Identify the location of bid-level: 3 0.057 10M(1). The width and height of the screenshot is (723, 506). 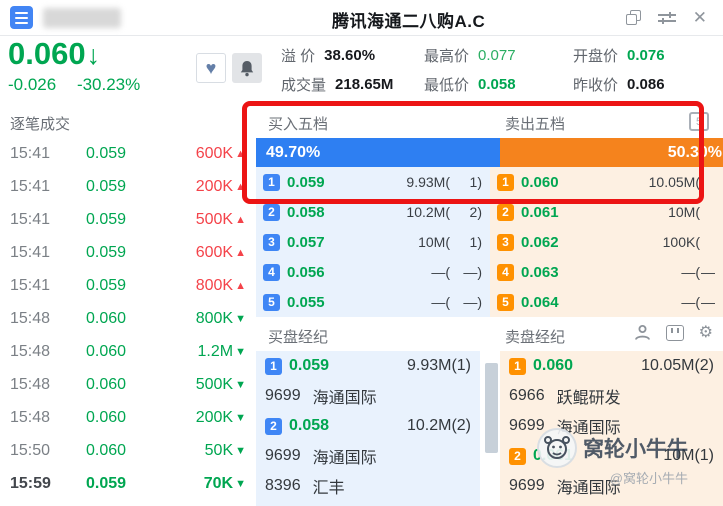
(373, 242).